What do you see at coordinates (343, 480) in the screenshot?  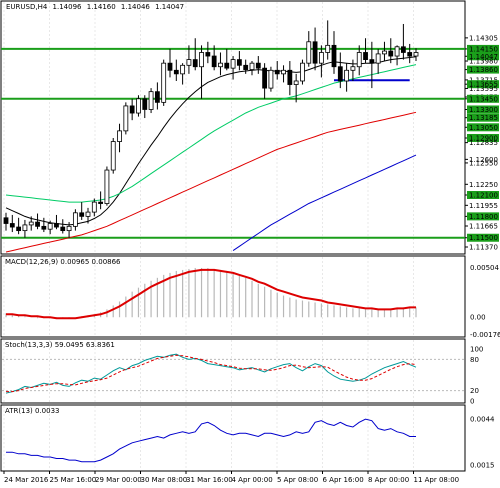 I see `time-tick-label: 6 Apr 16:00` at bounding box center [343, 480].